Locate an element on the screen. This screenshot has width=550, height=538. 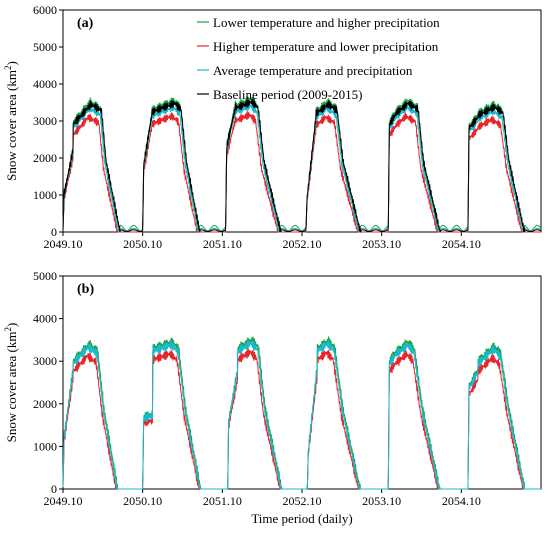
y-tick-label: 6000 is located at coordinates (45, 10).